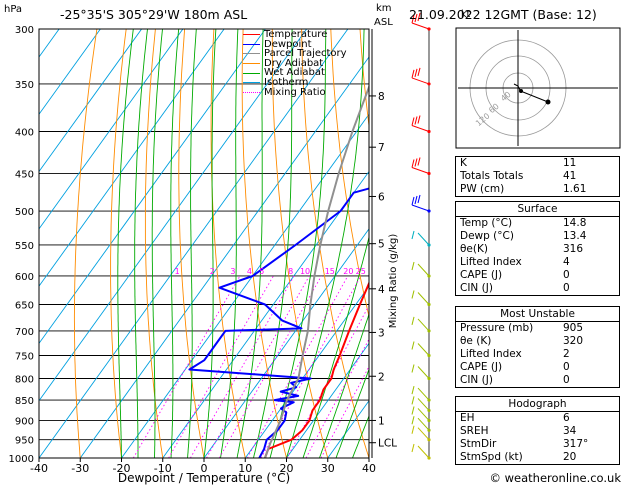 The image size is (629, 486). What do you see at coordinates (503, 14) in the screenshot?
I see `datetime-title: 21.09.2022 12GMT (Base: 12)` at bounding box center [503, 14].